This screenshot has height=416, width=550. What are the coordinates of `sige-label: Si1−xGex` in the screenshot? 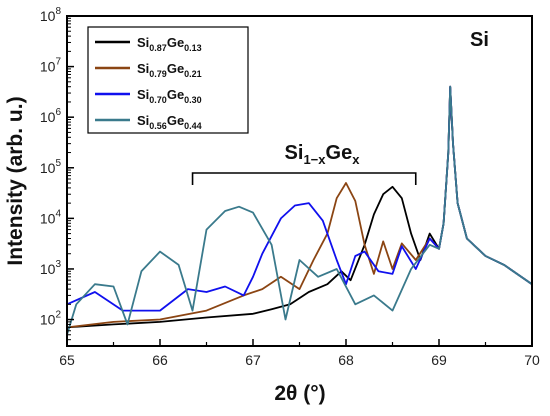 It's located at (323, 154).